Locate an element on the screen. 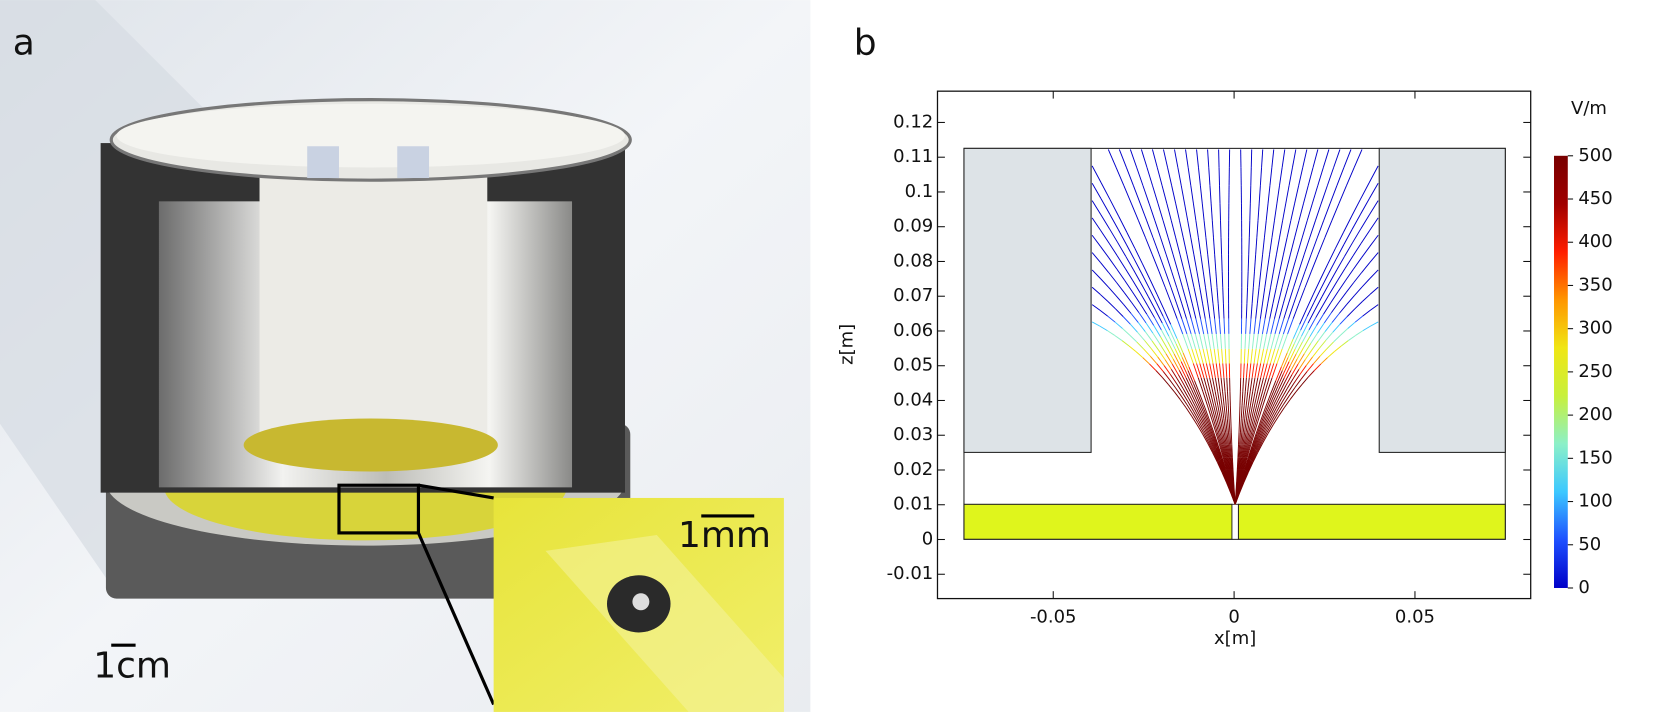  colorbar-tick-label: 50 is located at coordinates (1589, 544).